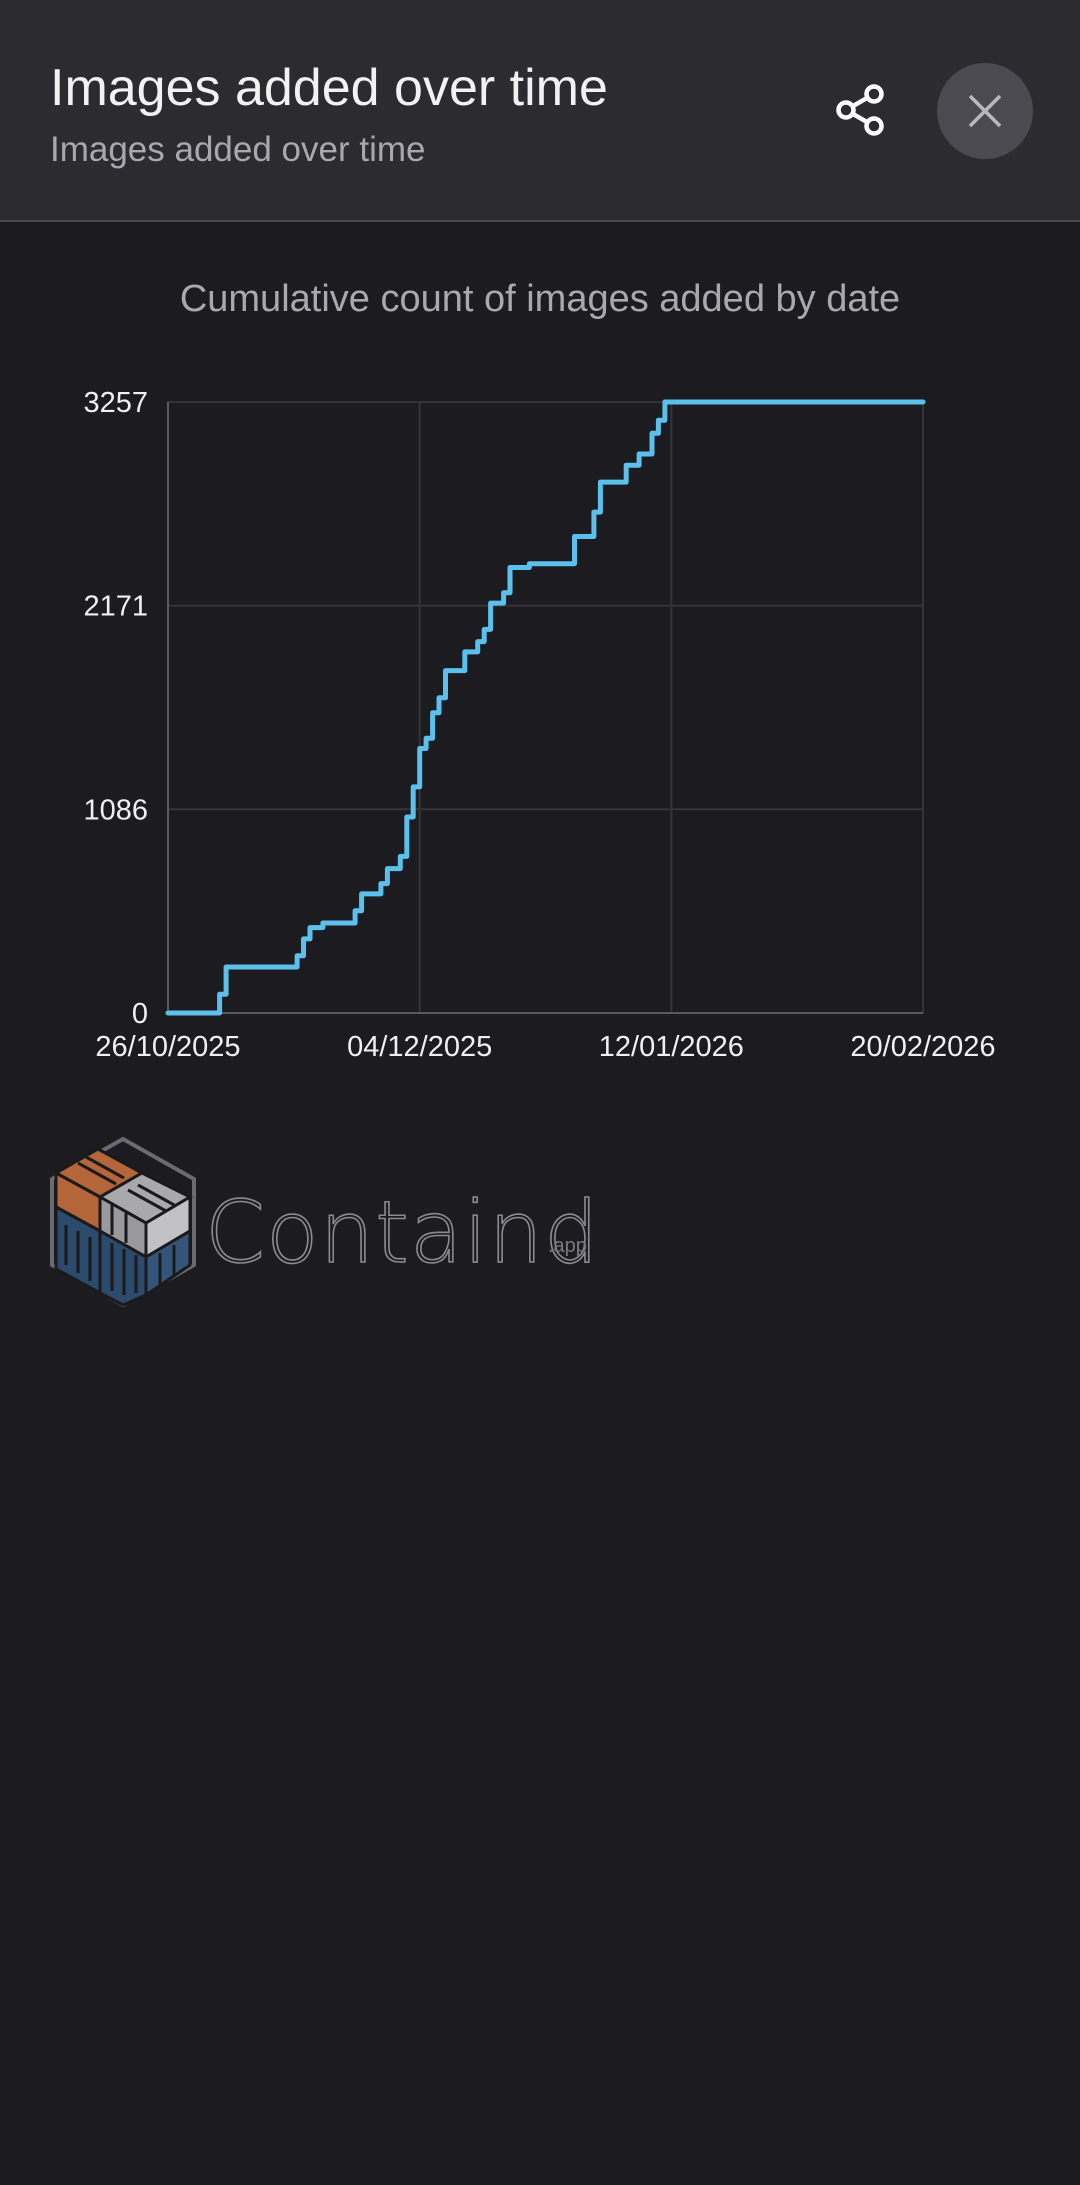  I want to click on containd-logo: Containd .app, so click(328, 1225).